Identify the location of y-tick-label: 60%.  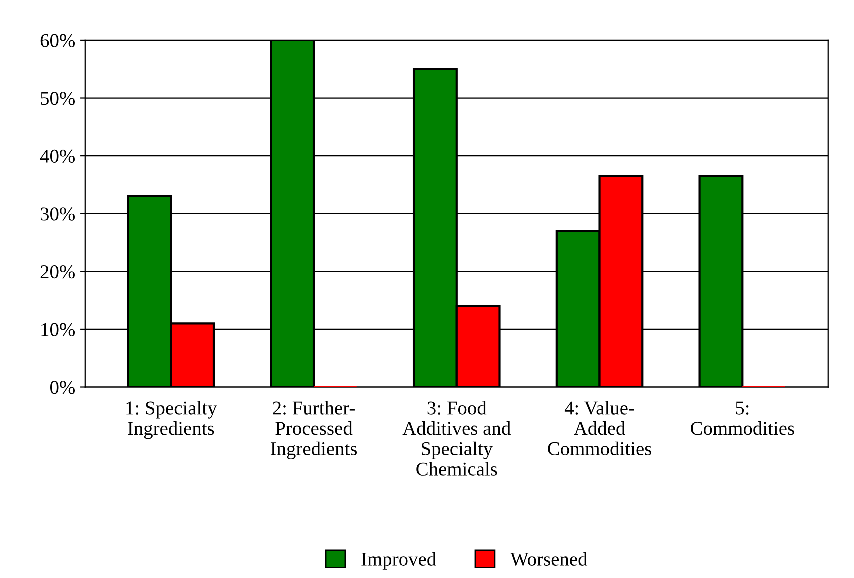
(58, 41).